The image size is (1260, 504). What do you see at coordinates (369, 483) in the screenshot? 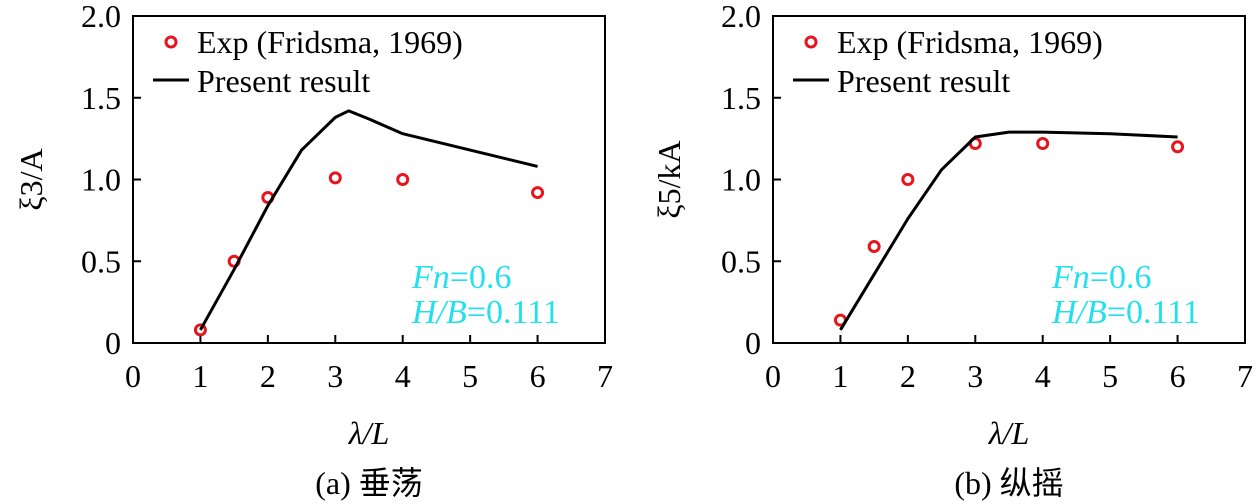
I see `panel-caption: (a) 垂荡` at bounding box center [369, 483].